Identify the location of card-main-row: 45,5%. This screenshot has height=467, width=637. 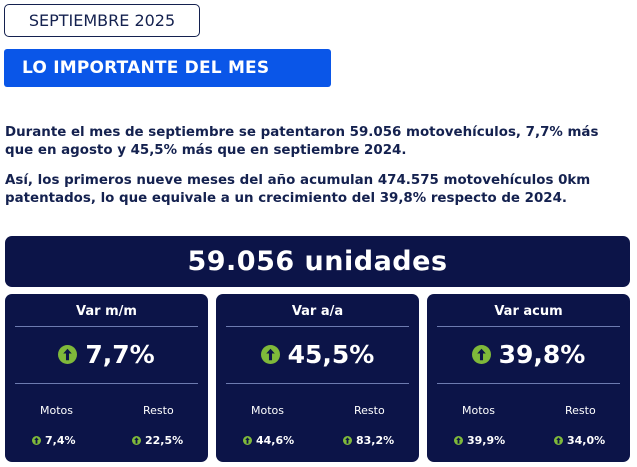
(317, 354).